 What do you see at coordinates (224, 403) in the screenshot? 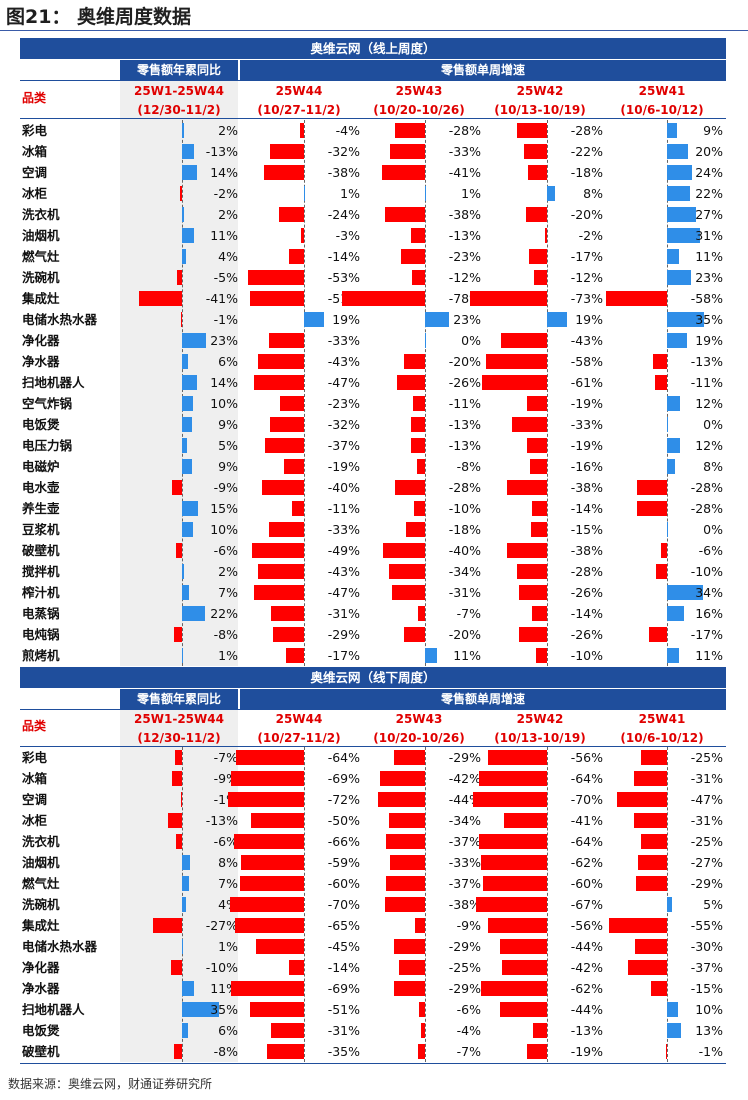
I see `data-value-label: 10%` at bounding box center [224, 403].